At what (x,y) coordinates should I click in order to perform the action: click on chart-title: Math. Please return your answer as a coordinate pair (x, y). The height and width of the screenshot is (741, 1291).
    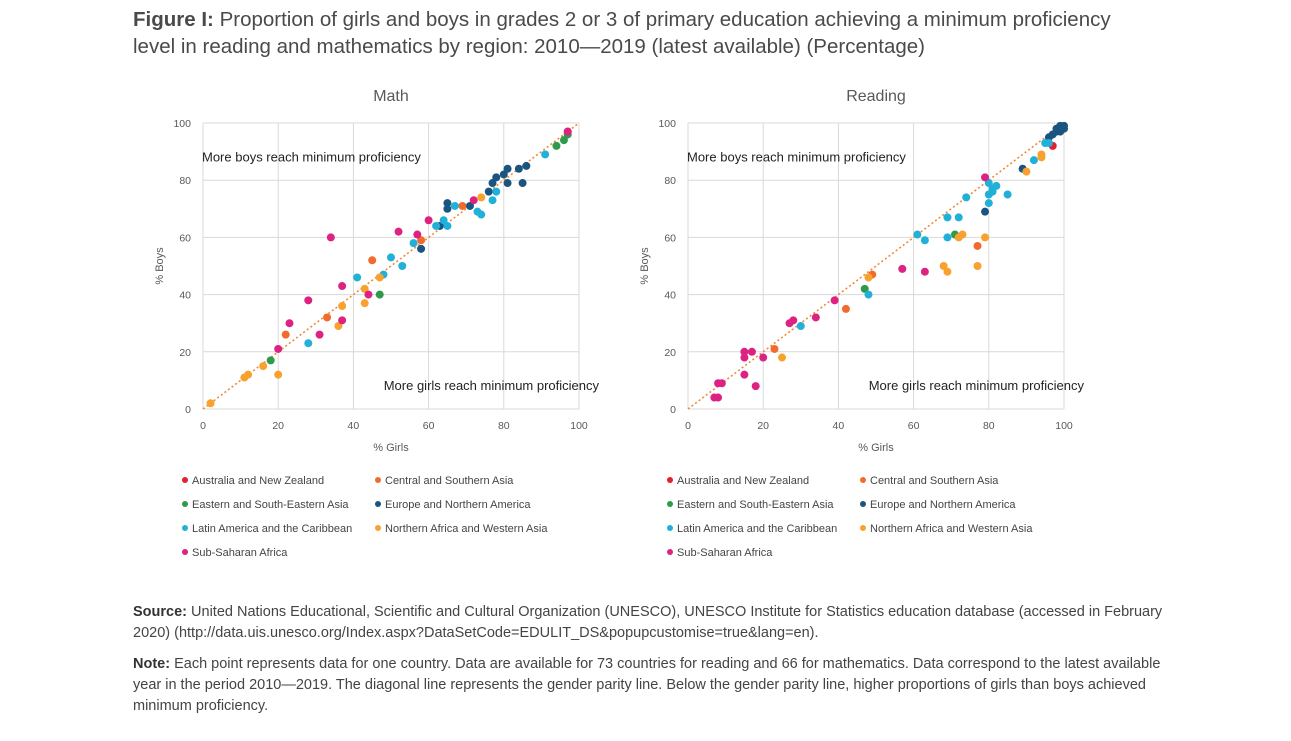
    Looking at the image, I should click on (391, 96).